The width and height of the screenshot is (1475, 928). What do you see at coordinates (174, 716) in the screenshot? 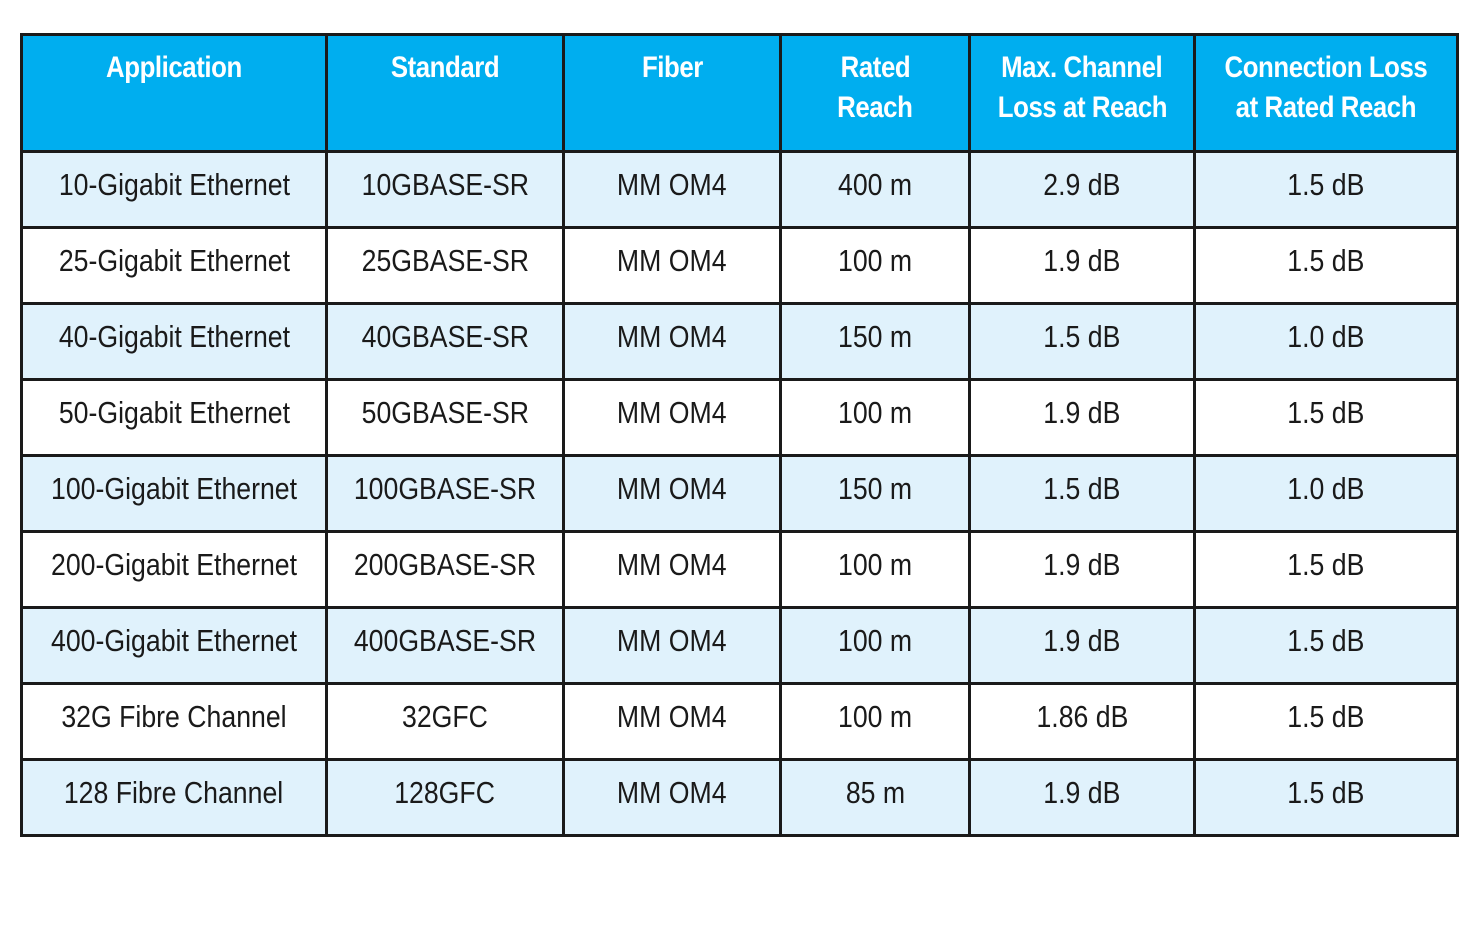
I see `cell-application-value: 32G Fibre Channel` at bounding box center [174, 716].